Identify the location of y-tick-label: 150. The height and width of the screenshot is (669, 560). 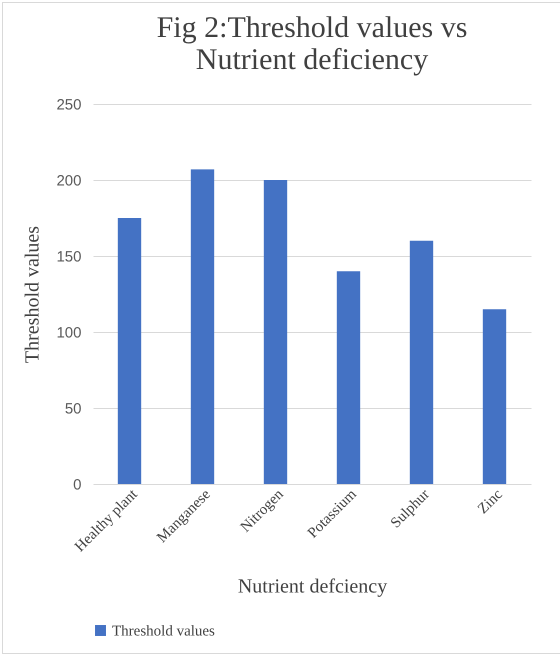
(69, 257).